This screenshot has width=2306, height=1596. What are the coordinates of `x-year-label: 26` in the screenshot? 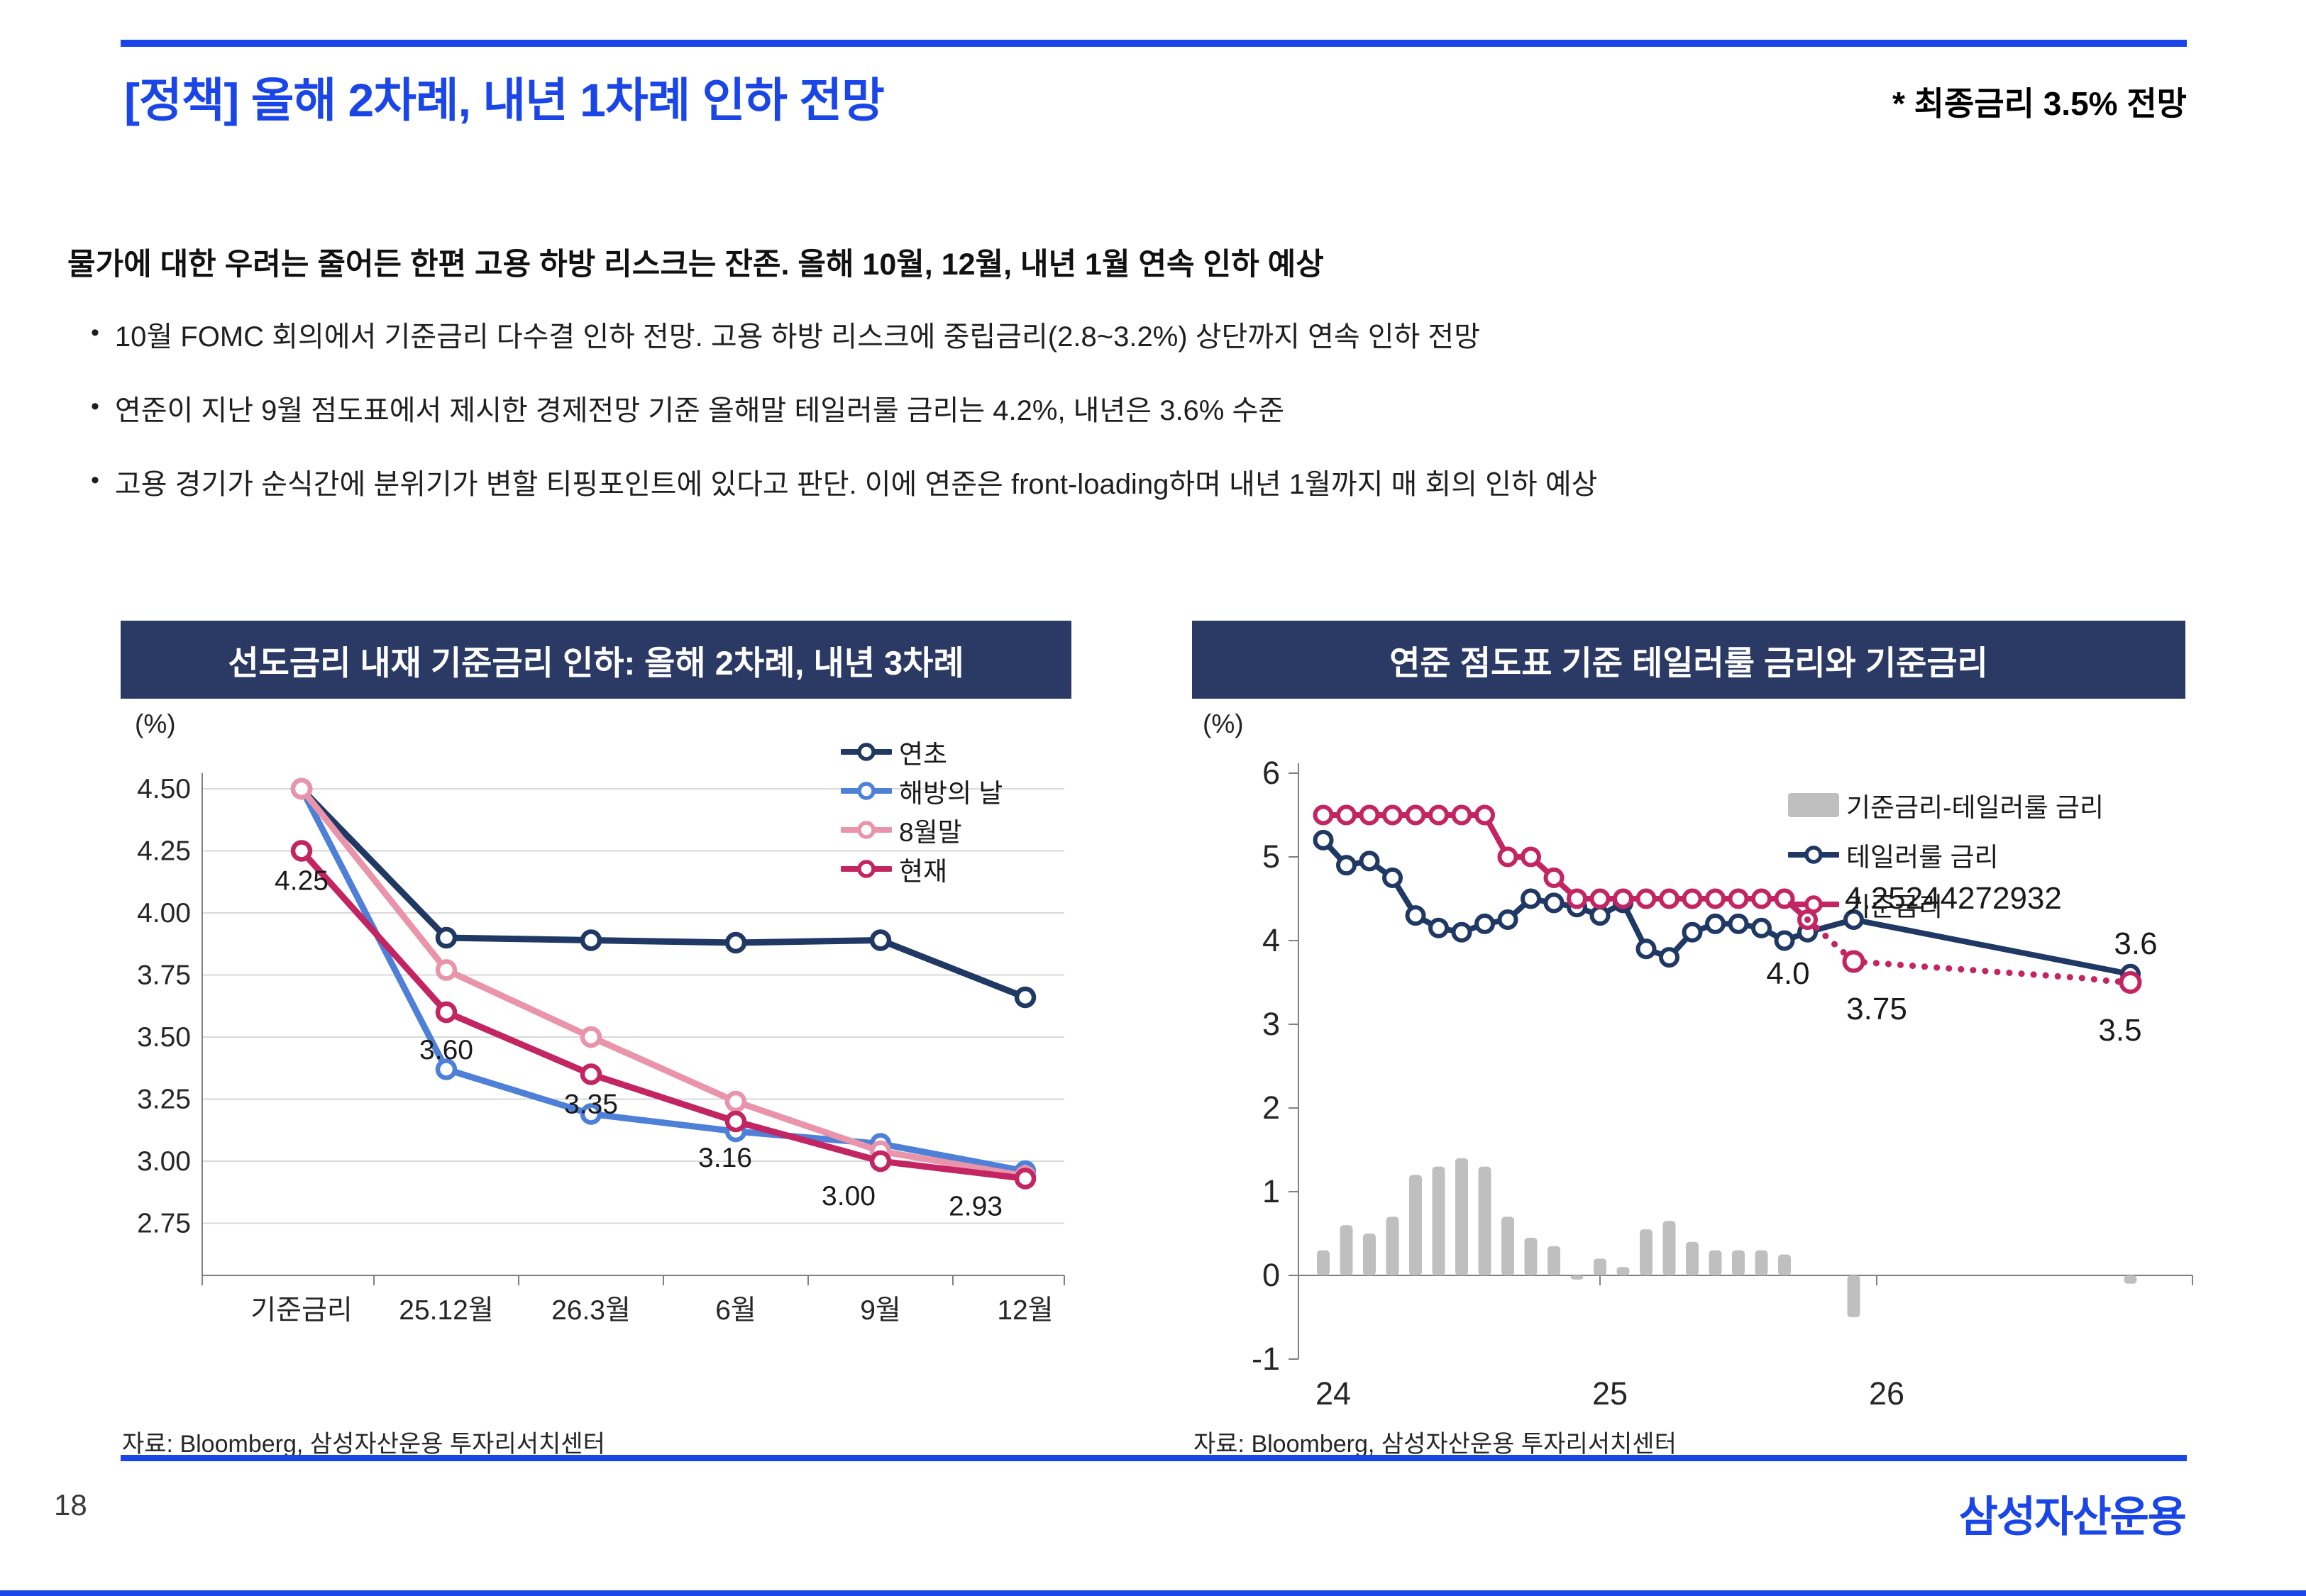 It's located at (1887, 1393).